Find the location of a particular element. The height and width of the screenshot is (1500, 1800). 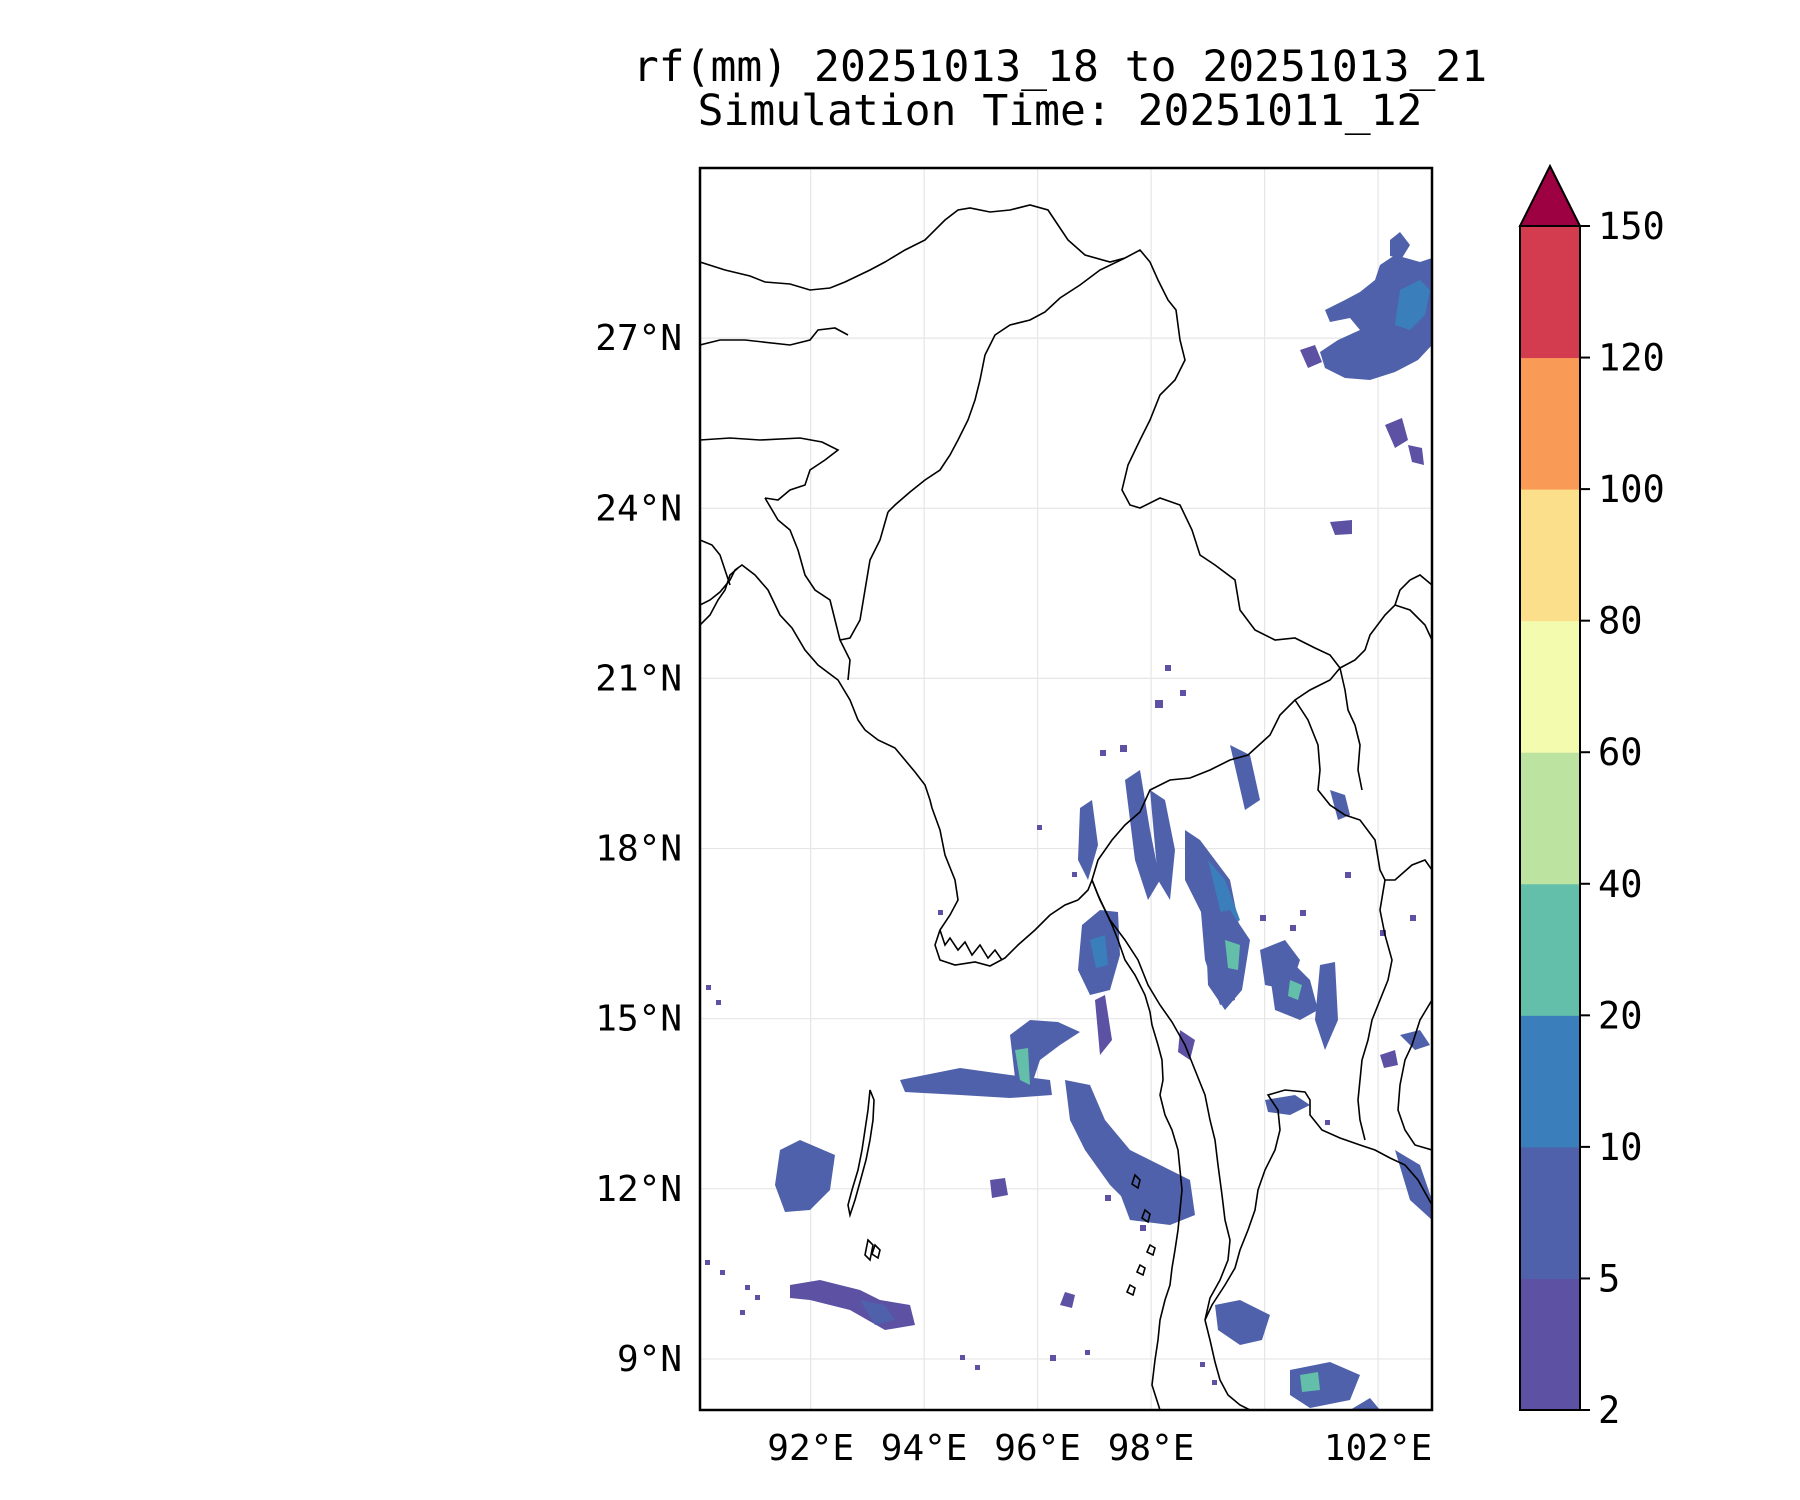

andaman-island-small is located at coordinates (869, 1250).